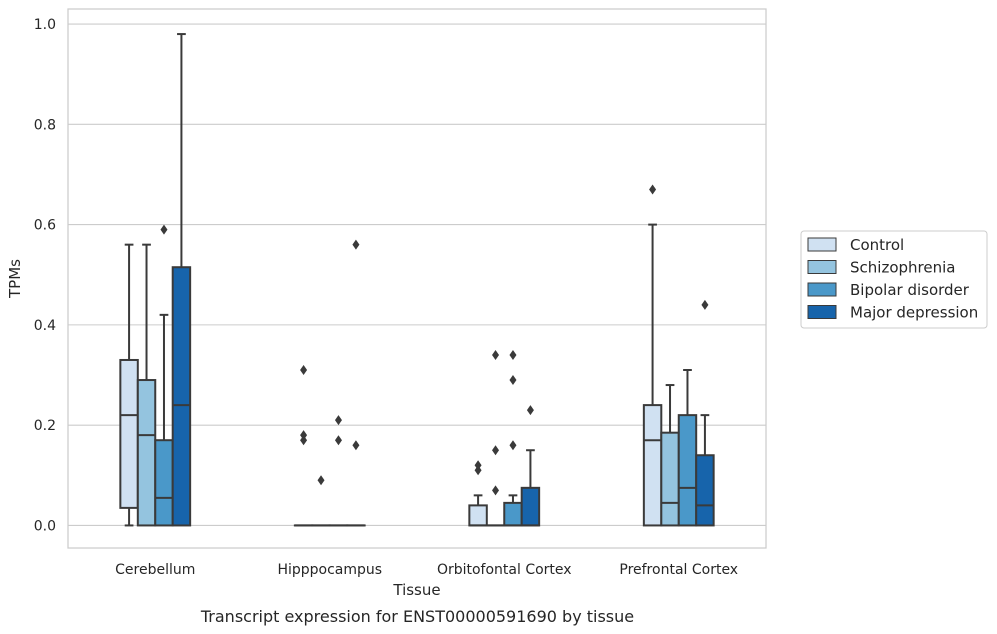  Describe the element at coordinates (678, 570) in the screenshot. I see `x-tick-label: Prefrontal Cortex` at that location.